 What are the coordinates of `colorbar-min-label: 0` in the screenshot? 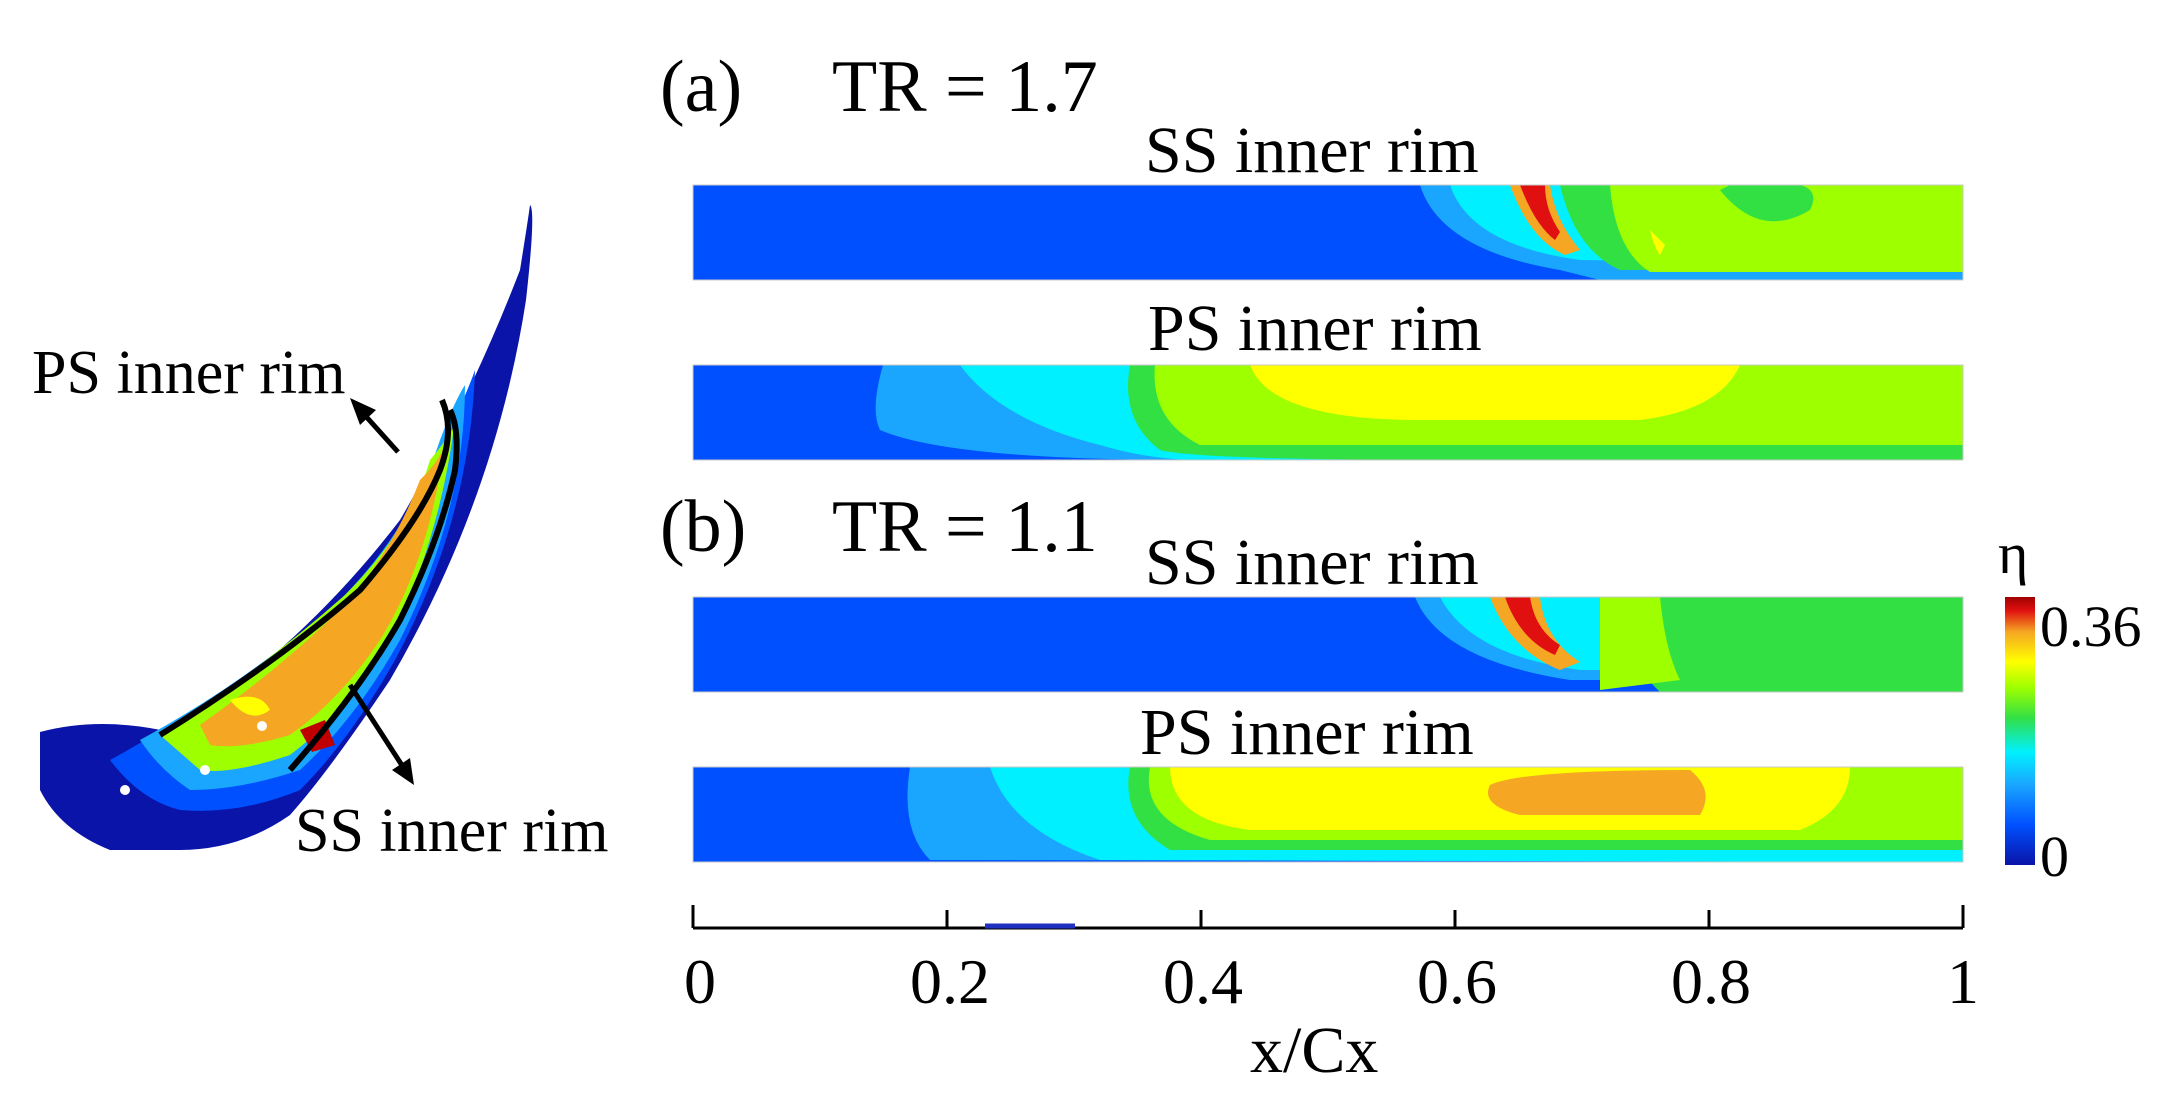 It's located at (2054, 856).